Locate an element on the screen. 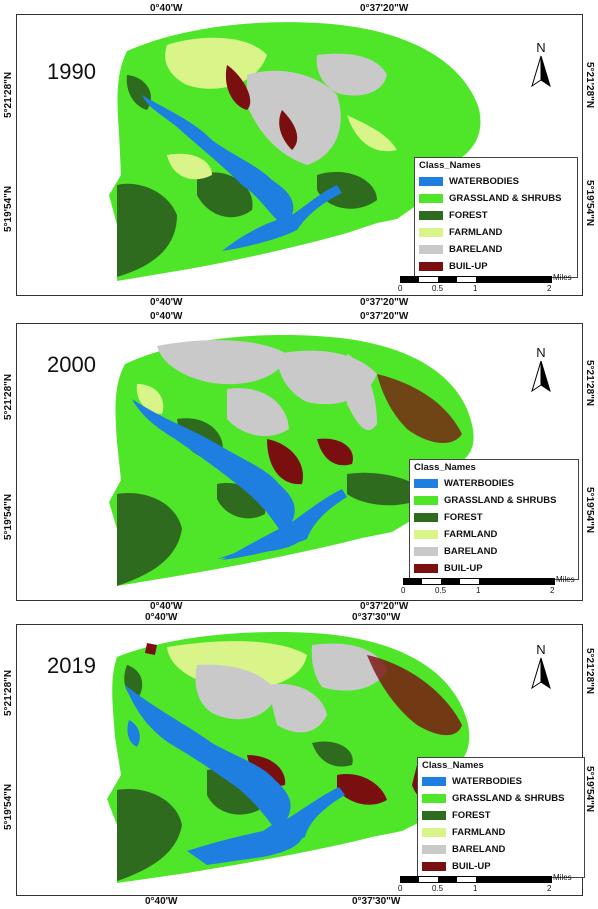 Image resolution: width=598 pixels, height=909 pixels. scale-bar-2019: 0 0.5 1 2 Miles is located at coordinates (485, 887).